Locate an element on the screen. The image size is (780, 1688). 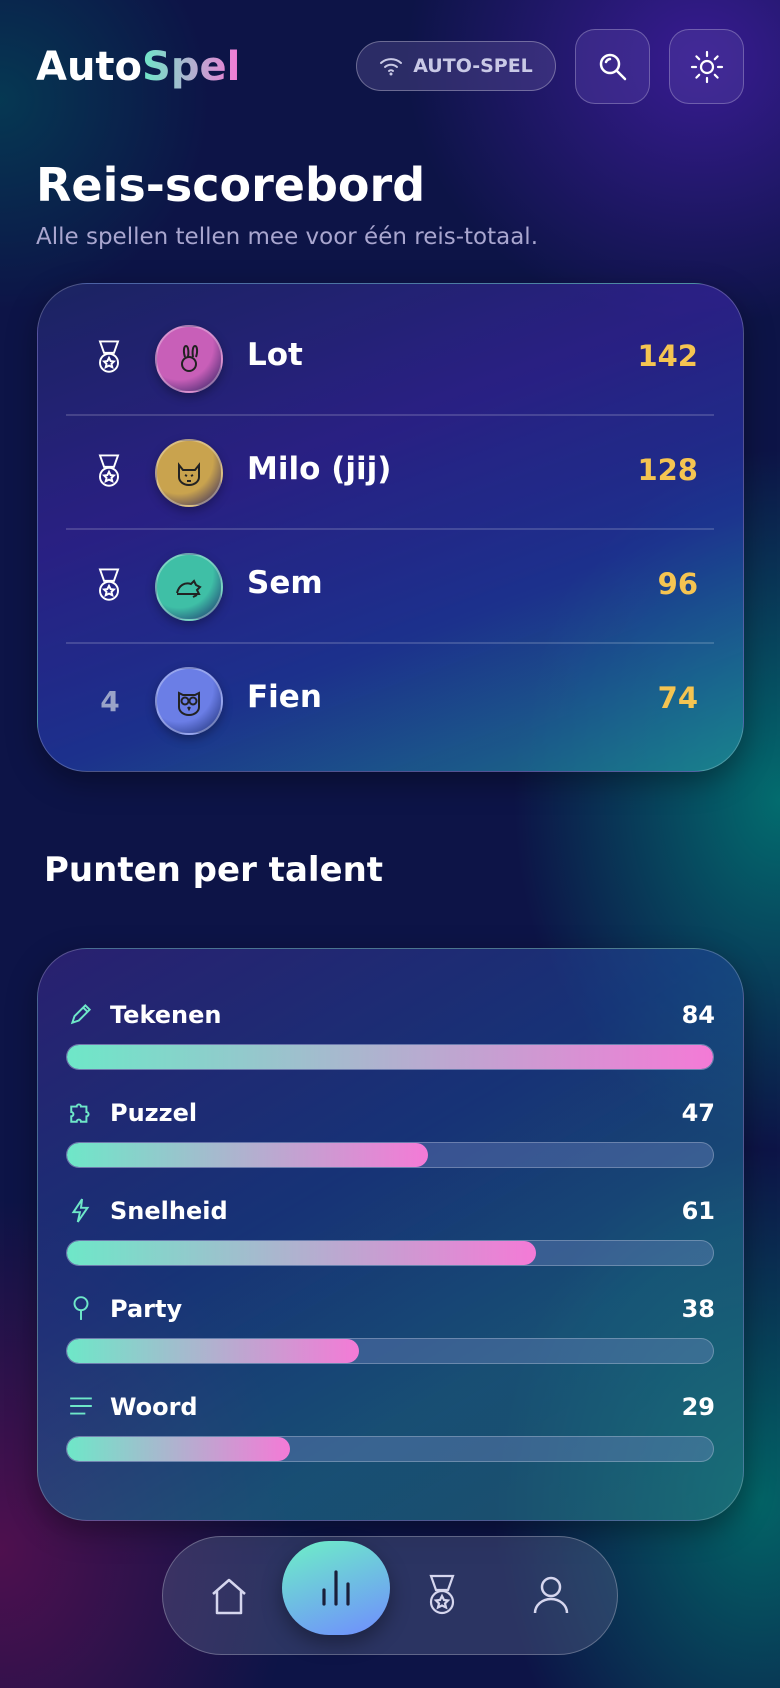
mode-pill: AUTO-SPEL is located at coordinates (456, 66).